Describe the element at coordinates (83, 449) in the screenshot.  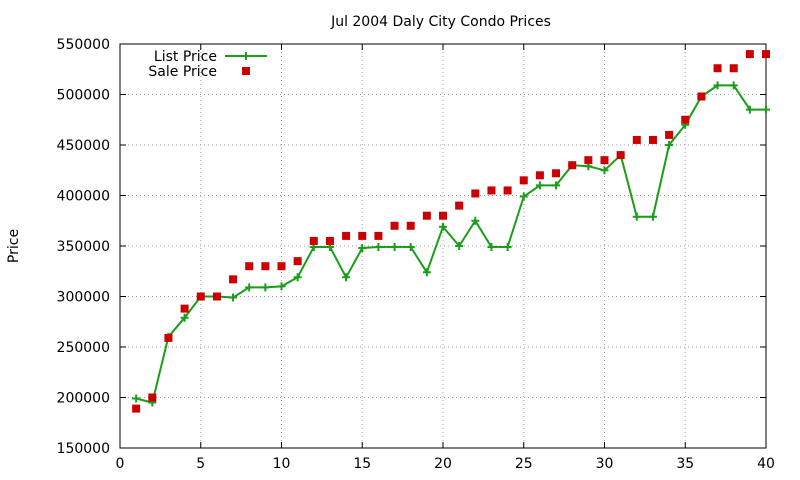
I see `y-tick-label: 150000` at that location.